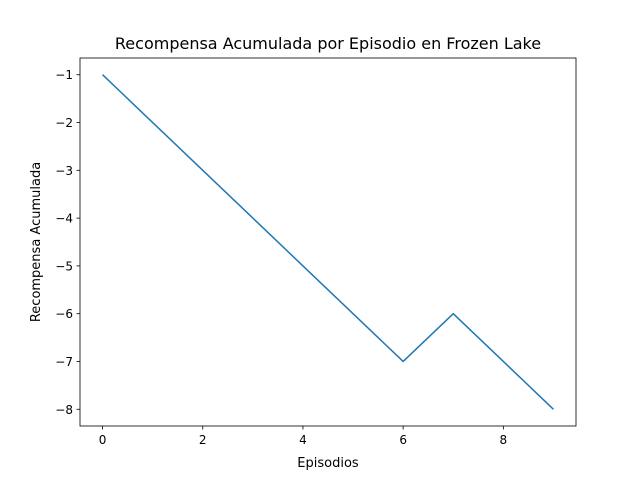  I want to click on x-tick-label: 0, so click(103, 440).